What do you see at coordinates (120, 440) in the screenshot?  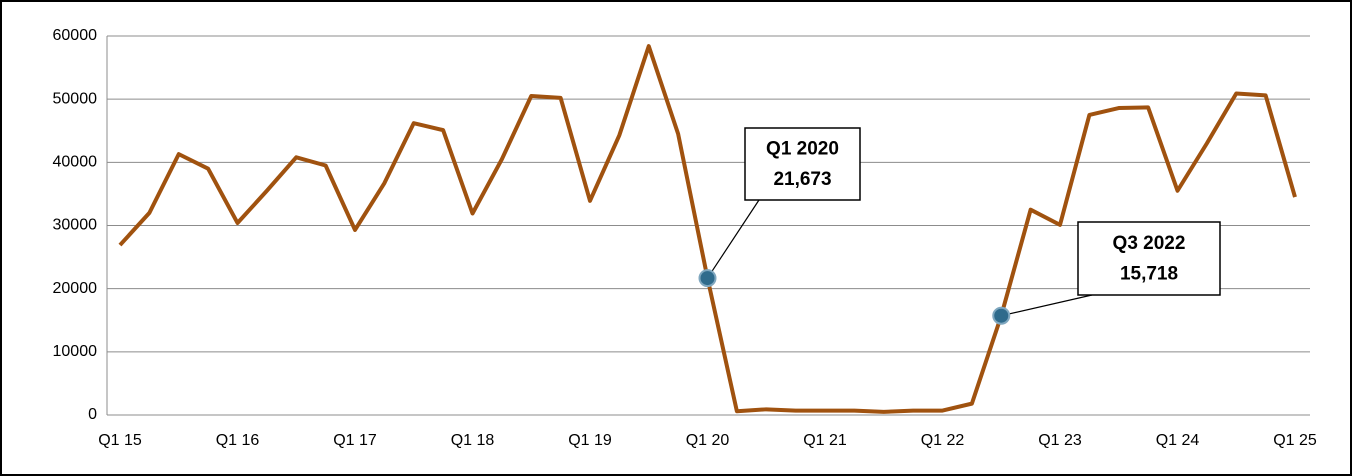 I see `x-tick-label: Q1 15` at bounding box center [120, 440].